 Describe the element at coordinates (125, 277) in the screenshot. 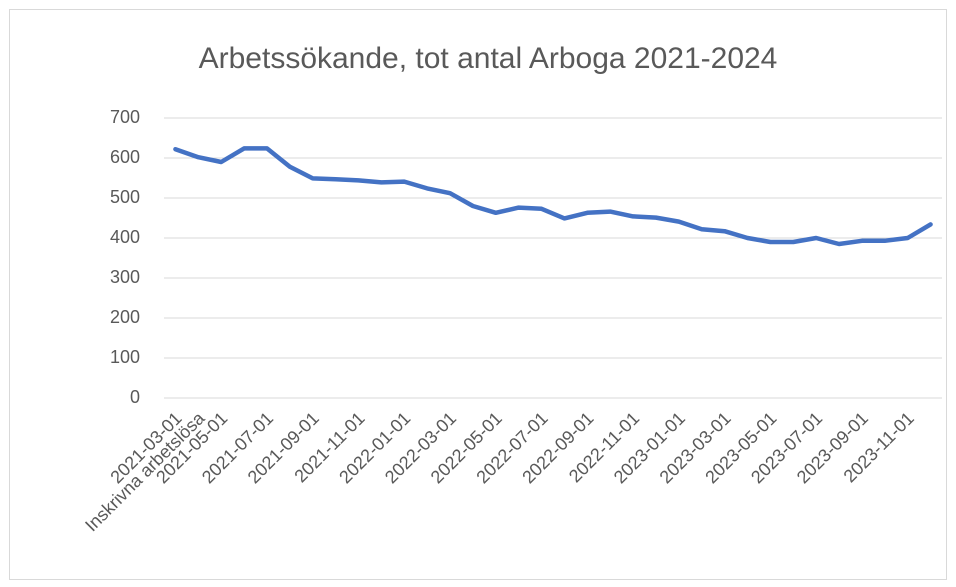

I see `y-tick-label: 300` at that location.